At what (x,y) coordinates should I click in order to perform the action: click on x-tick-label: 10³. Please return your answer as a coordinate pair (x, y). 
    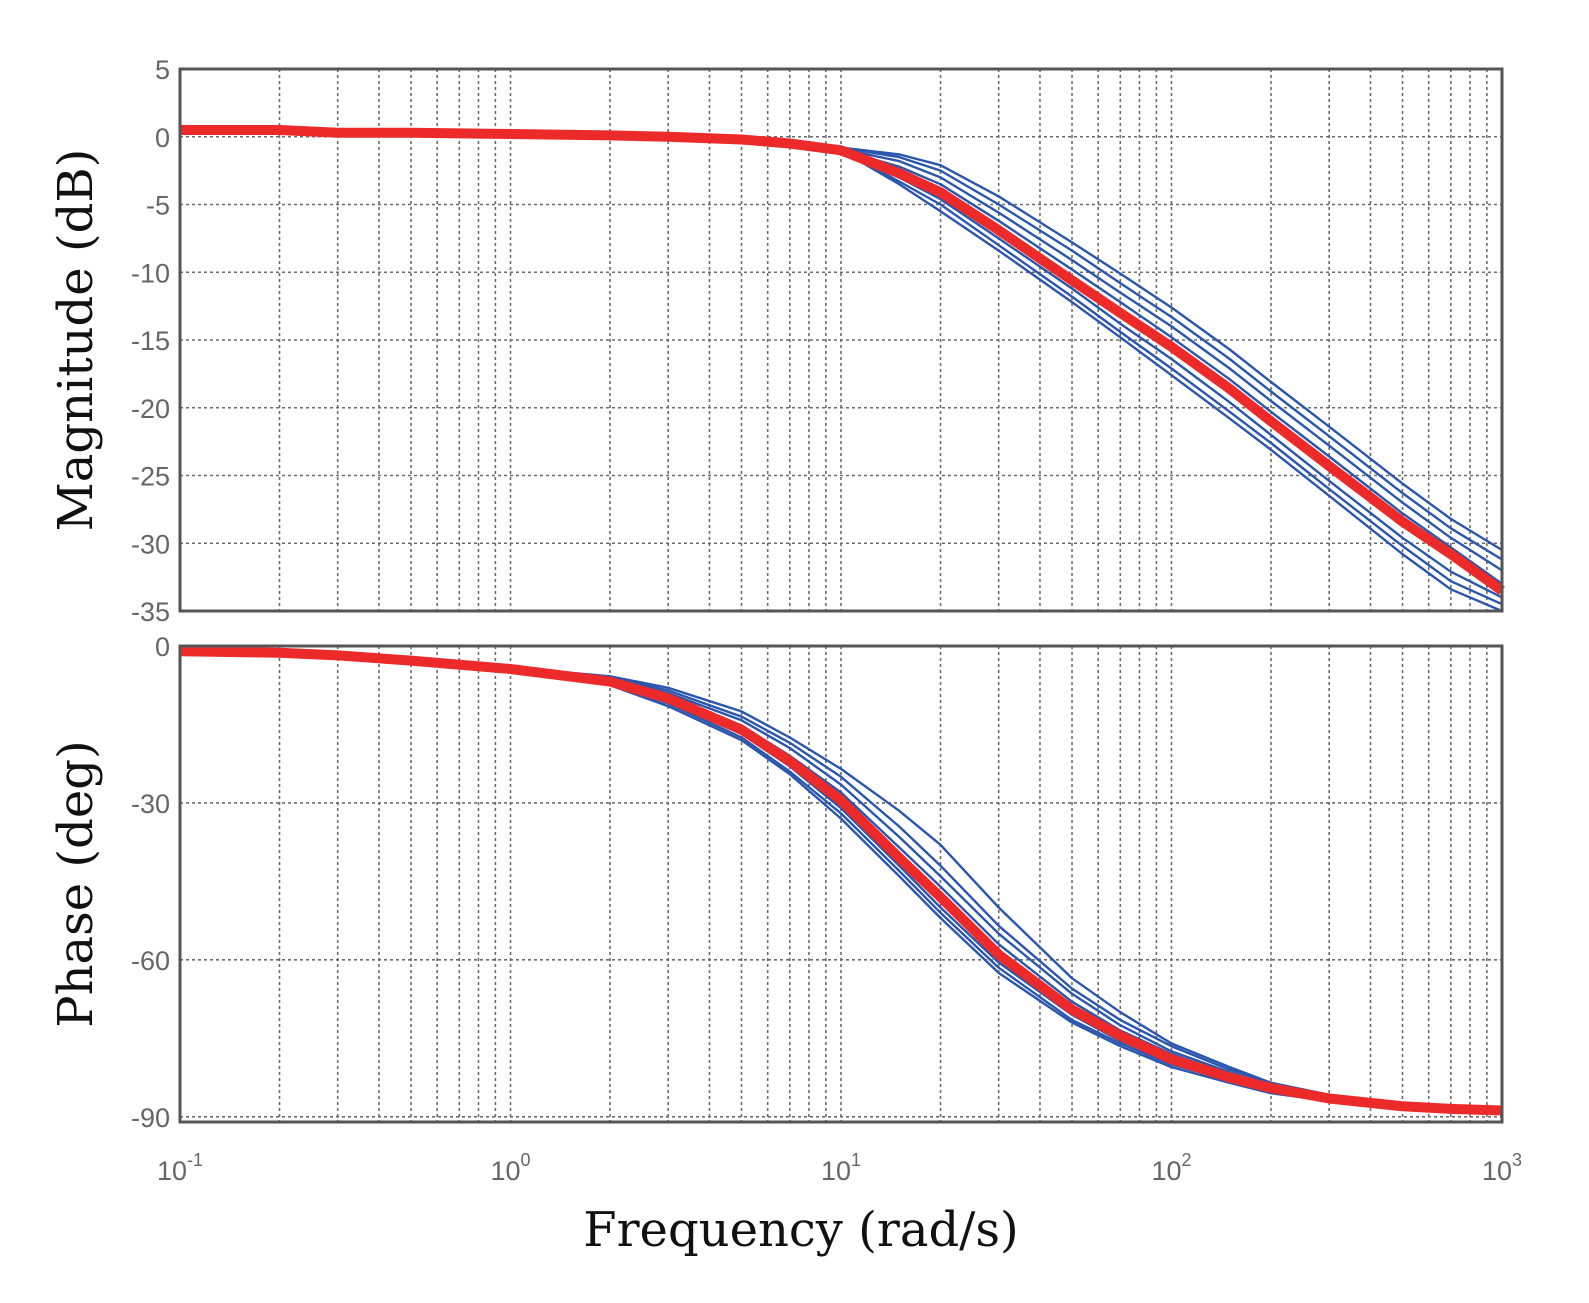
    Looking at the image, I should click on (1502, 1168).